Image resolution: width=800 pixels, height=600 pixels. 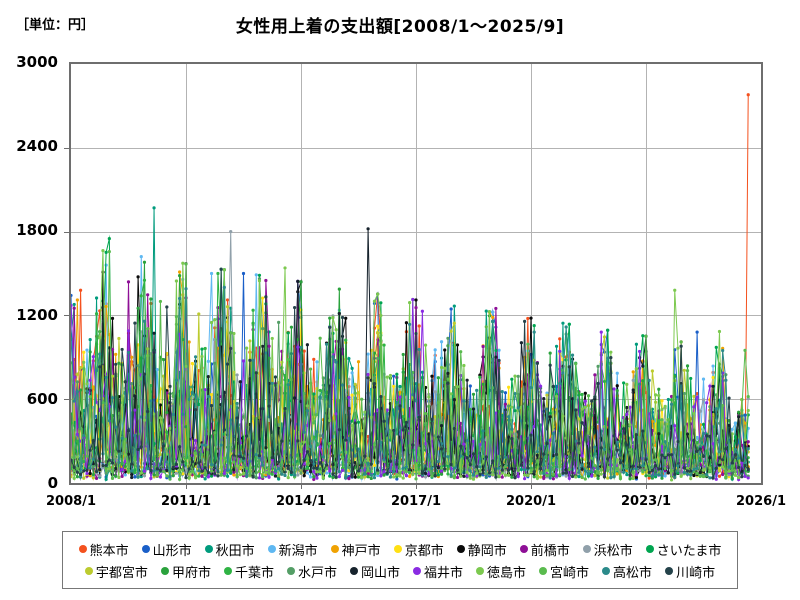 What do you see at coordinates (400, 27) in the screenshot?
I see `chart-title: 女性用上着の支出額[2008/1～2025/9]` at bounding box center [400, 27].